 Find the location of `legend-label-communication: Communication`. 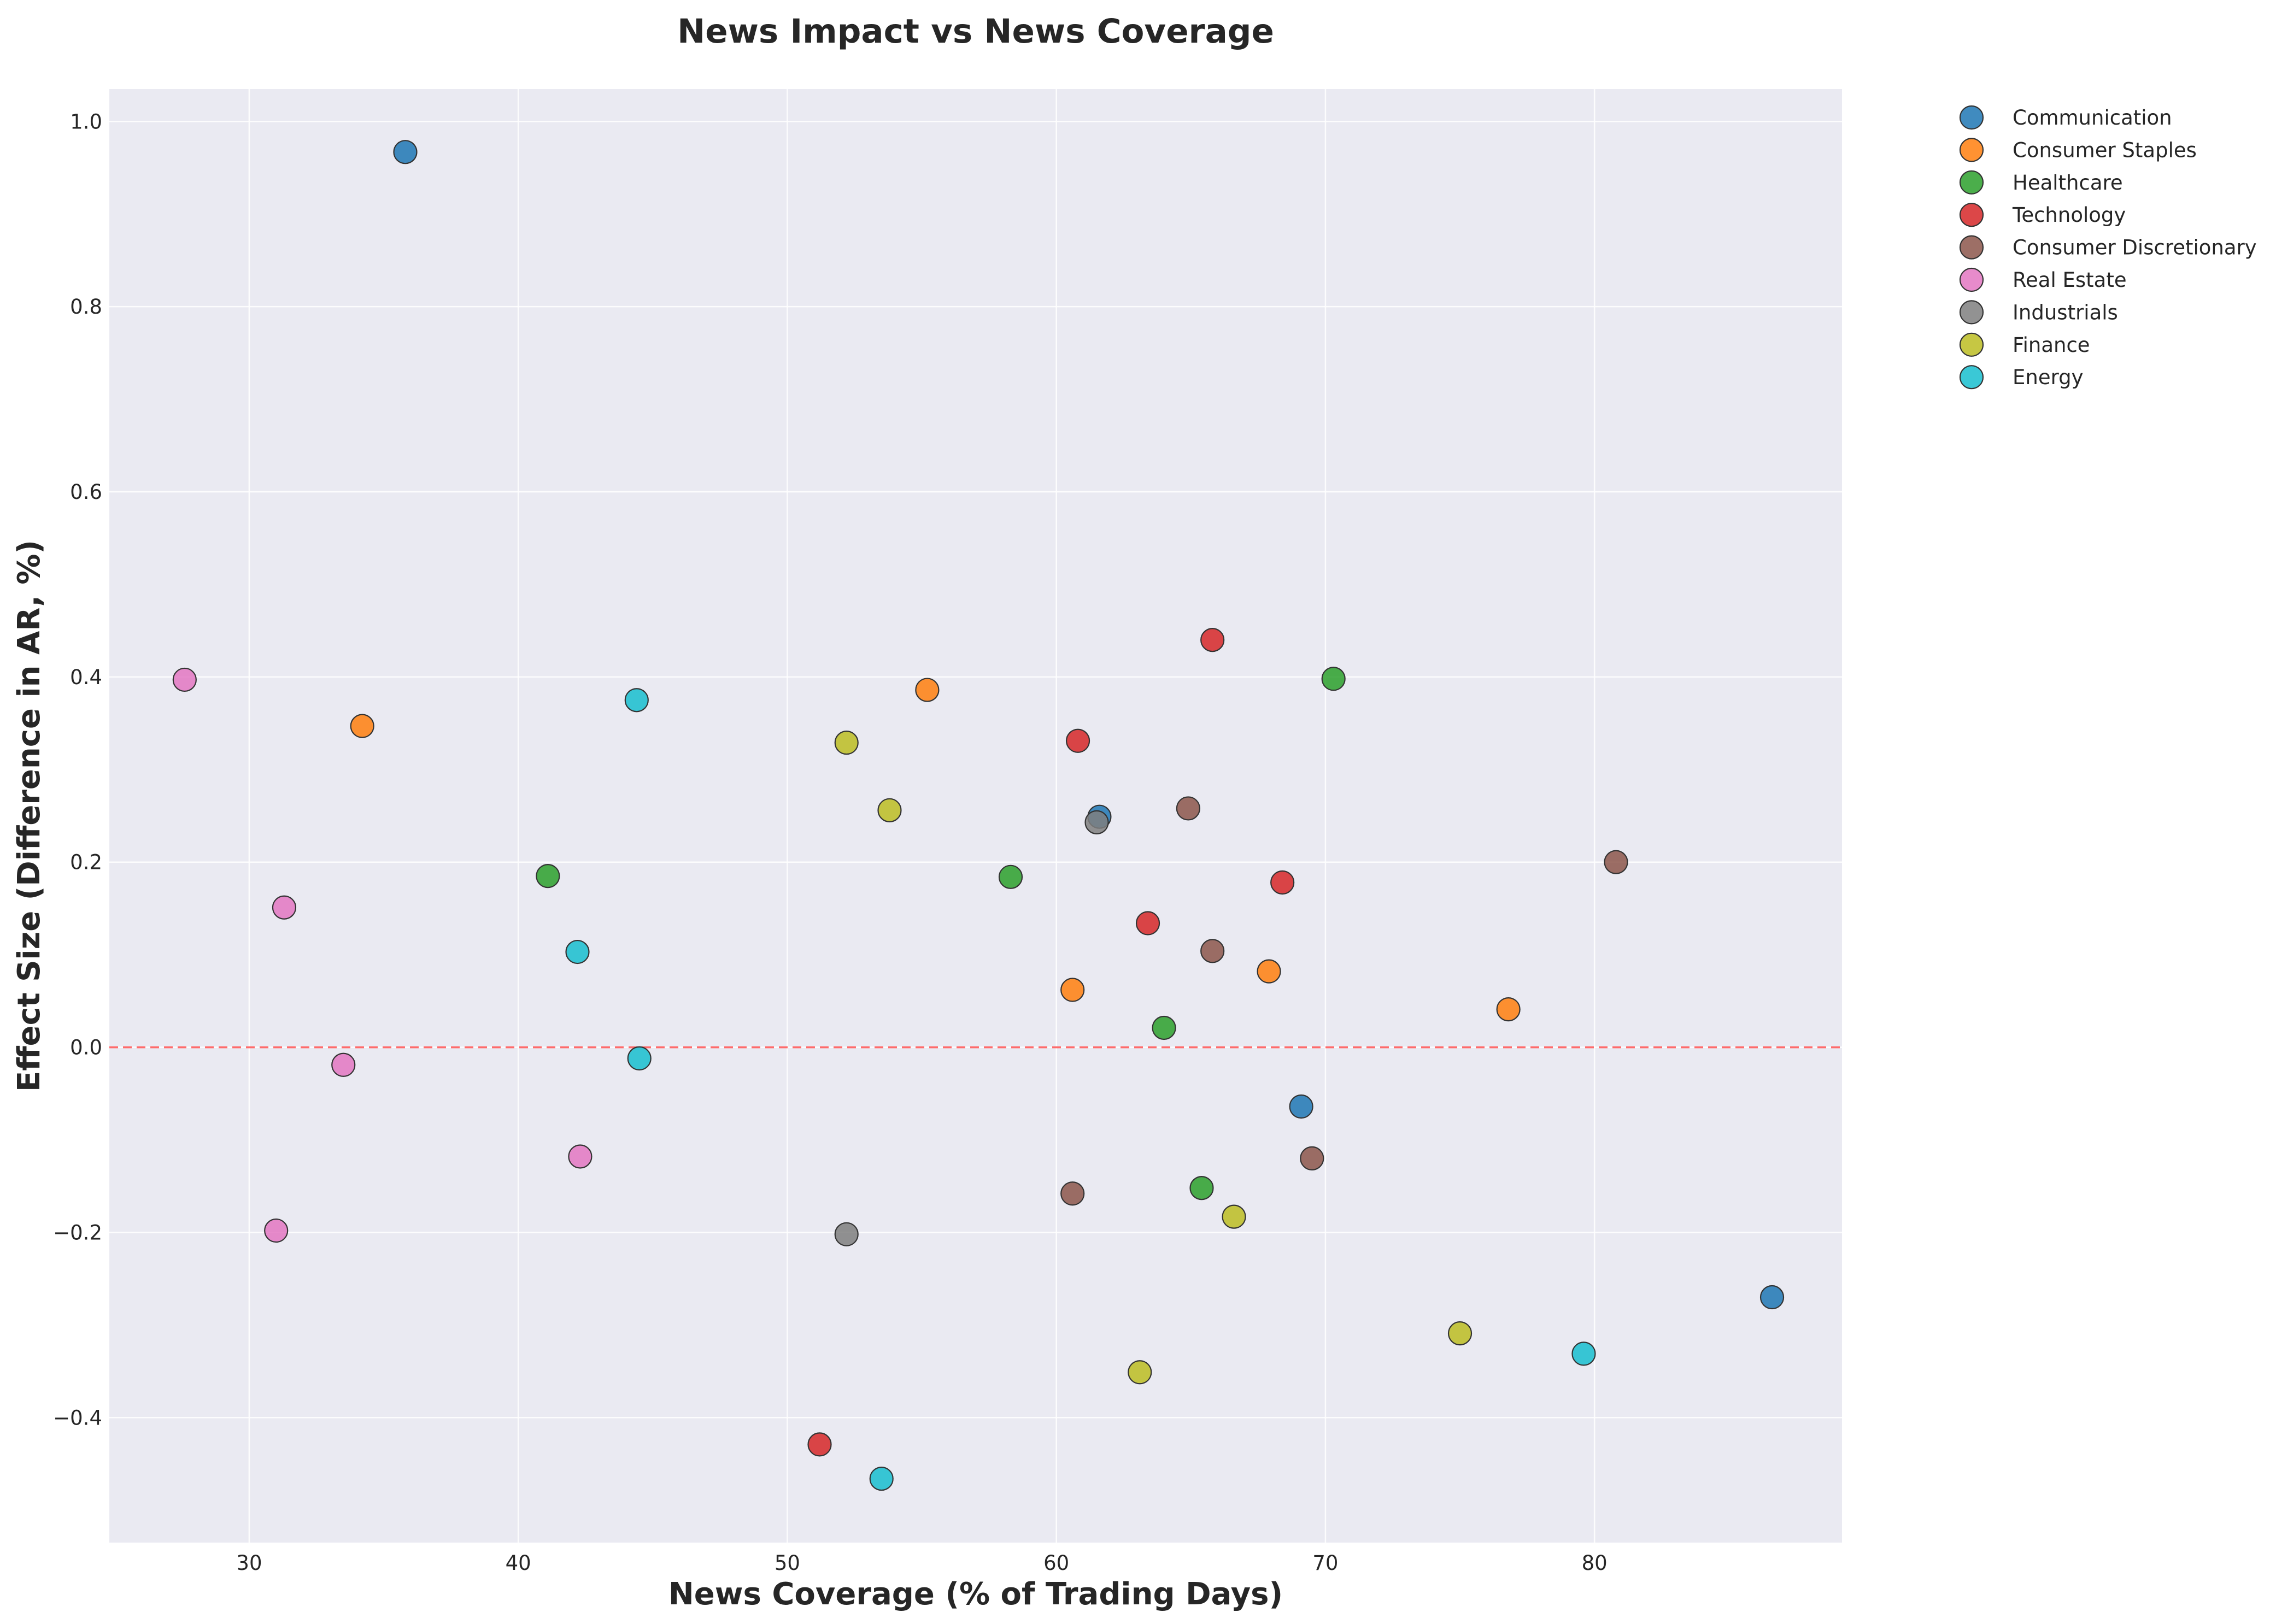

legend-label-communication: Communication is located at coordinates (2092, 118).